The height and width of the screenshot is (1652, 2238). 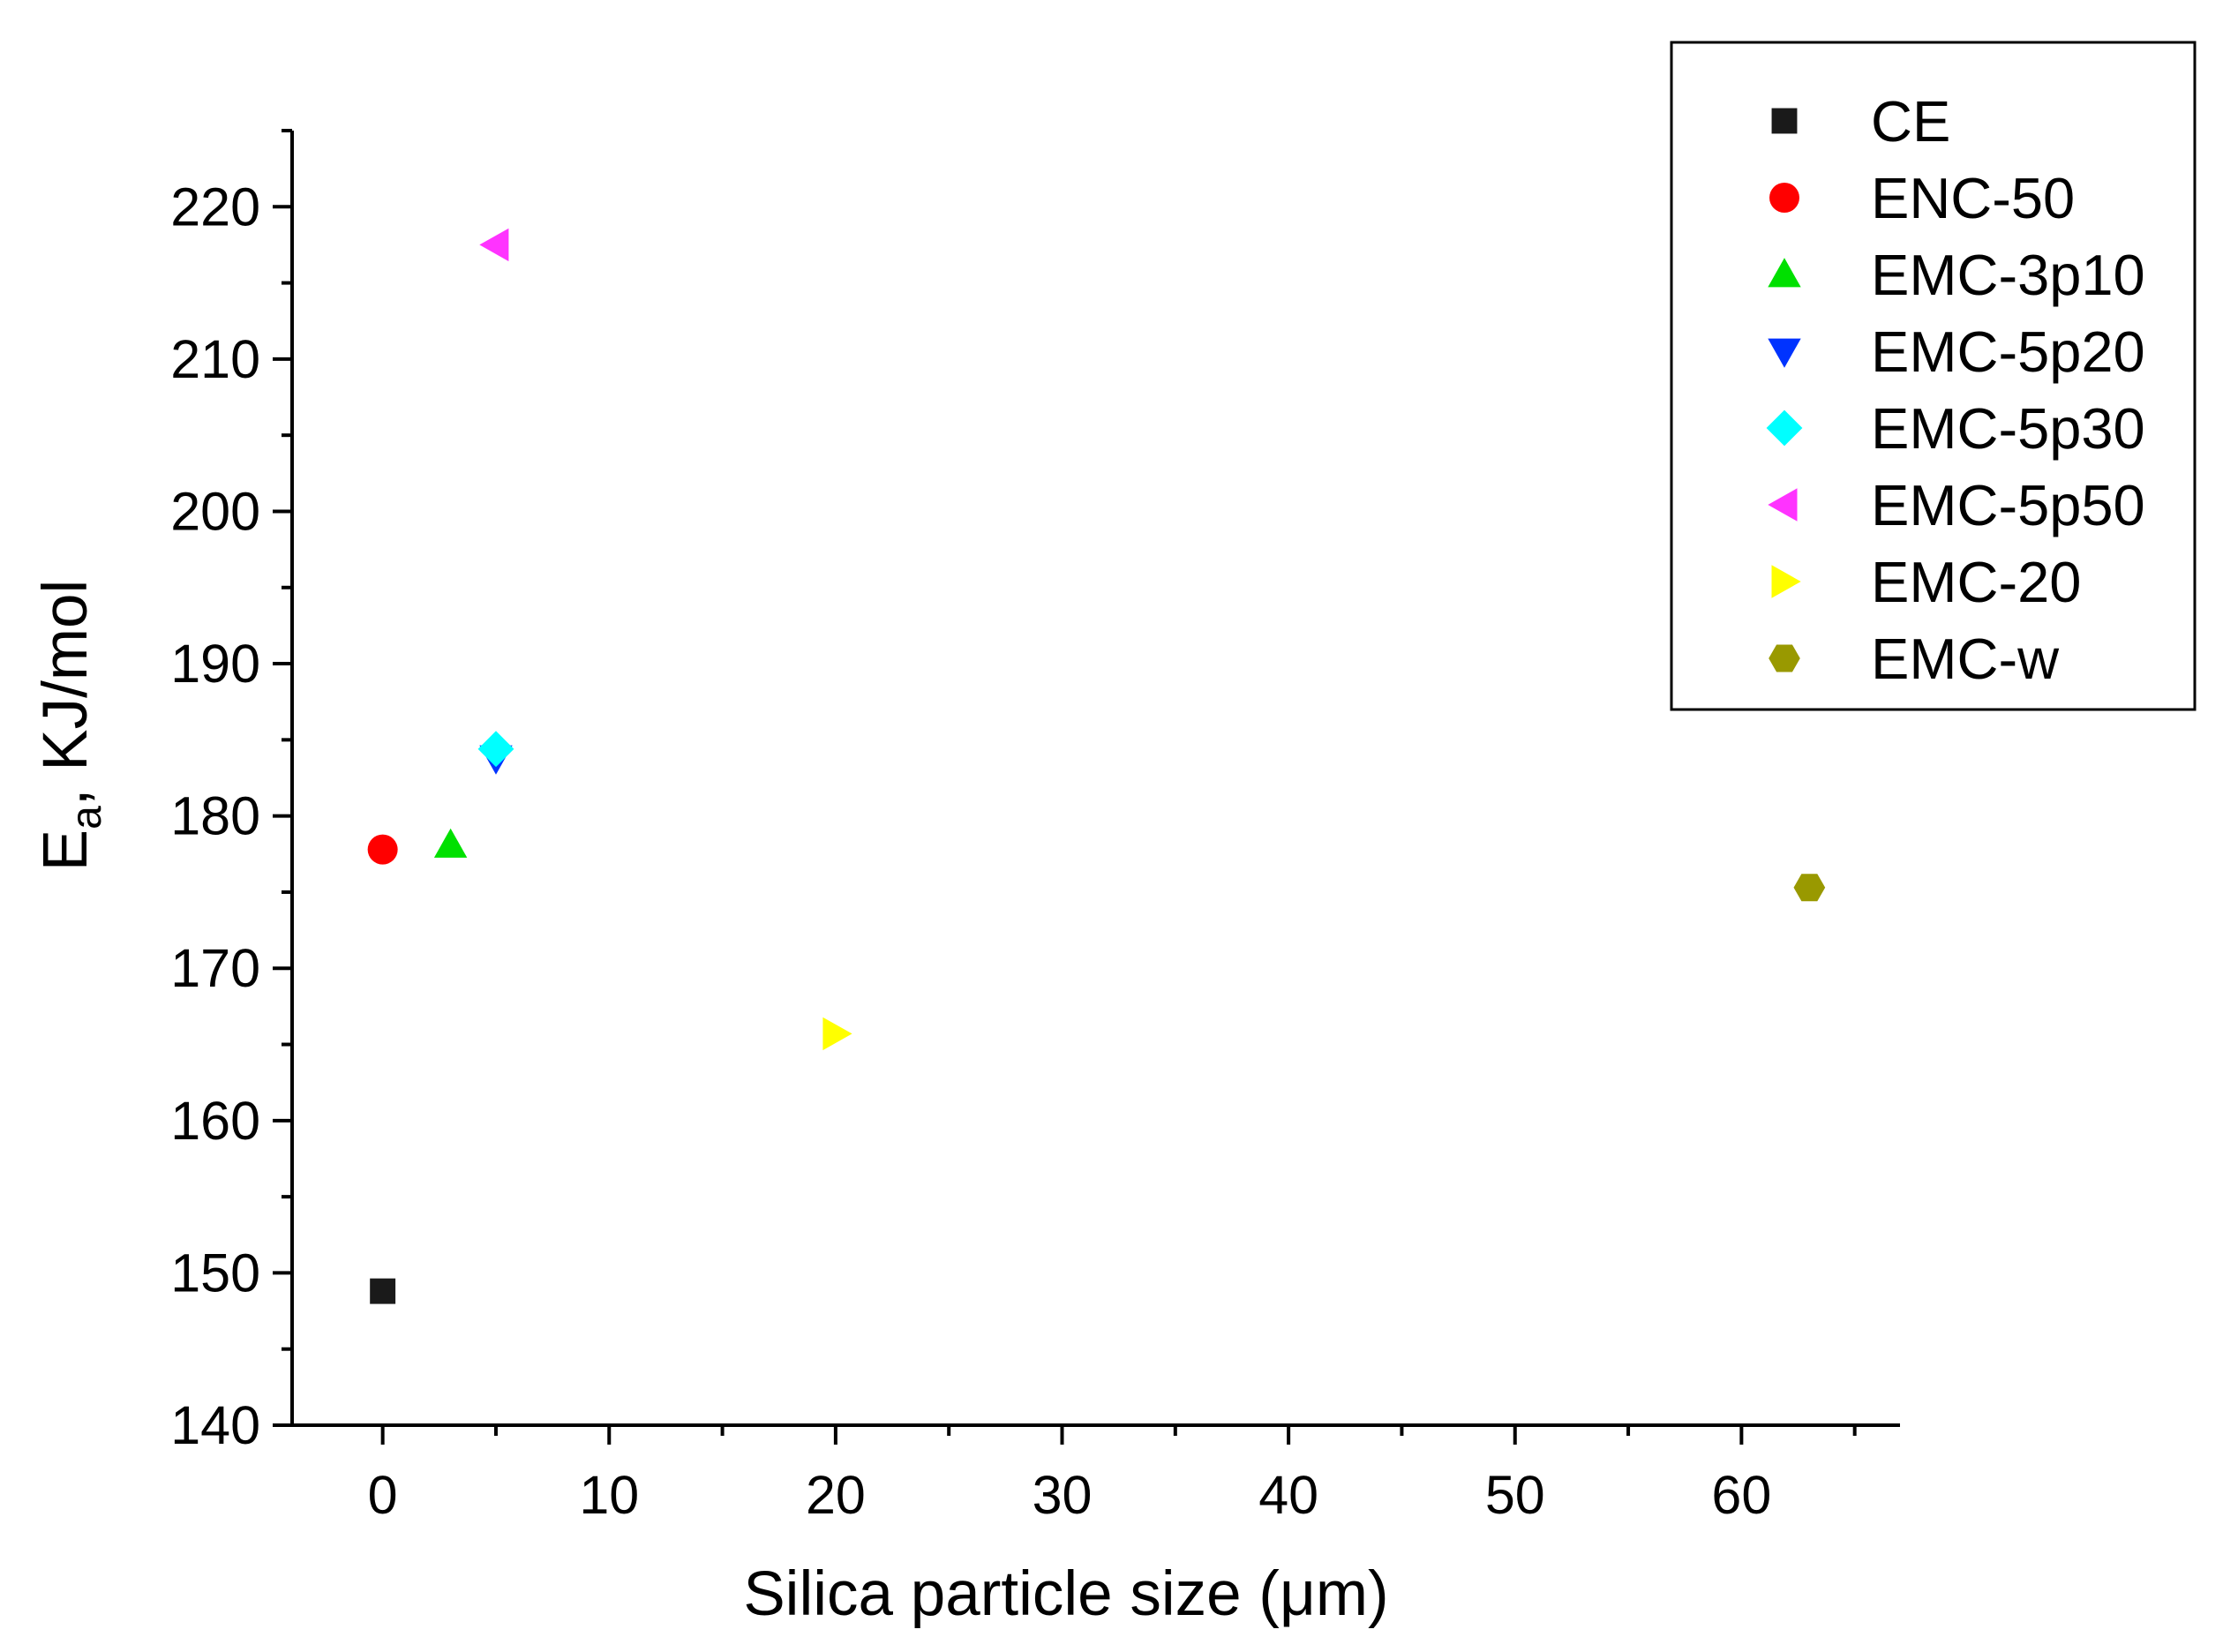 What do you see at coordinates (1784, 428) in the screenshot?
I see `legend-marker-emc-5p30` at bounding box center [1784, 428].